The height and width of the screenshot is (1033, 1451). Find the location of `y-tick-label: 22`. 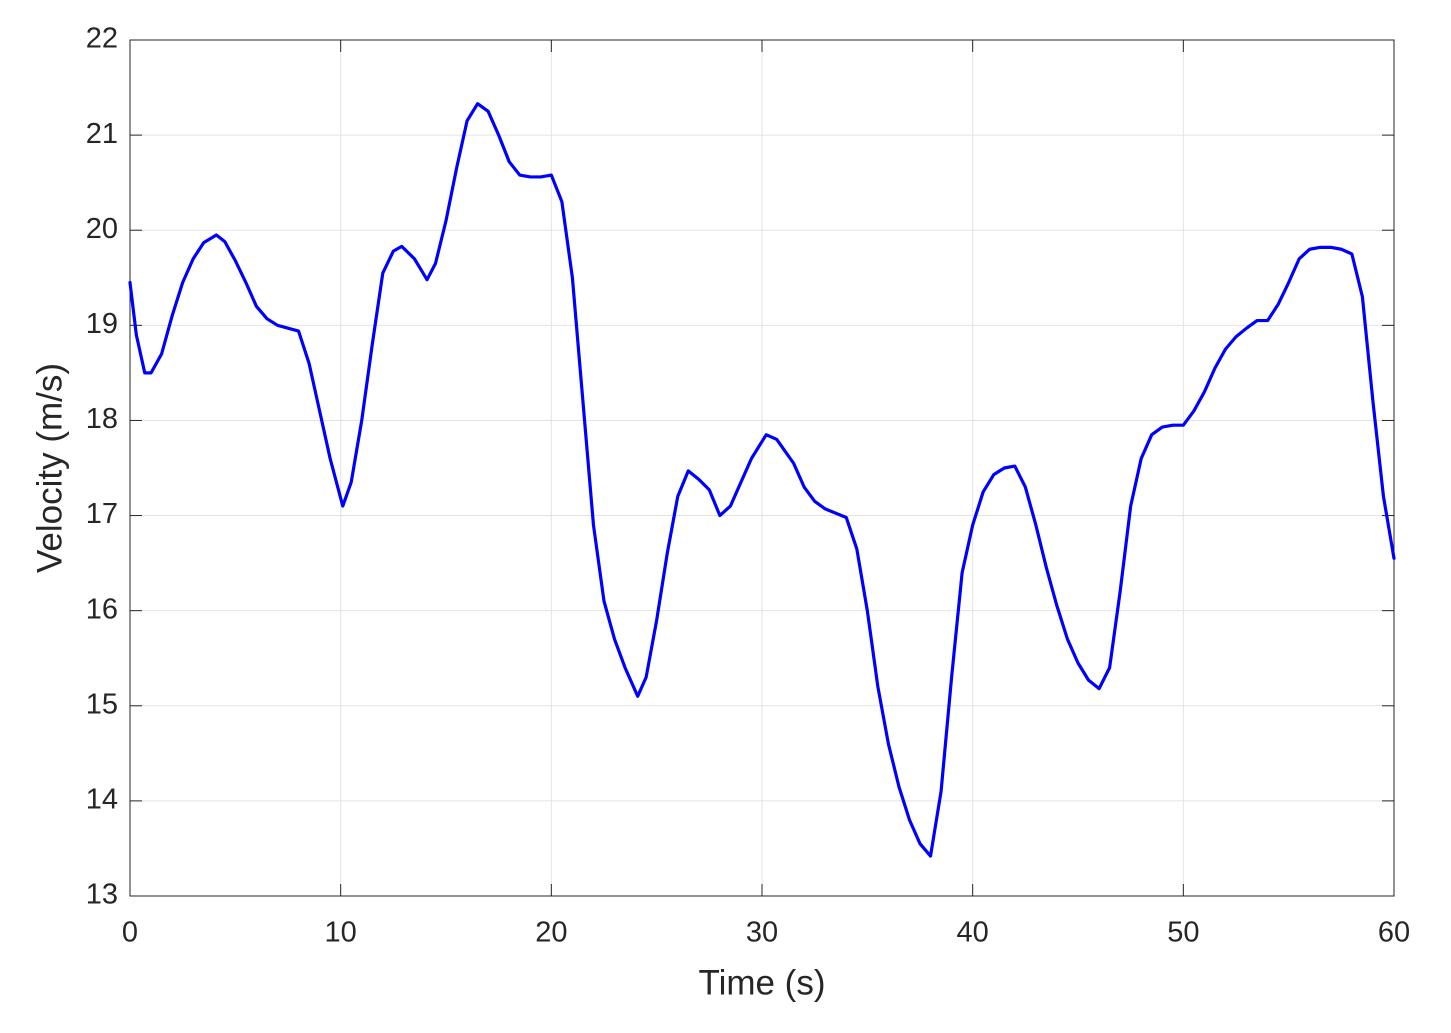

y-tick-label: 22 is located at coordinates (102, 39).